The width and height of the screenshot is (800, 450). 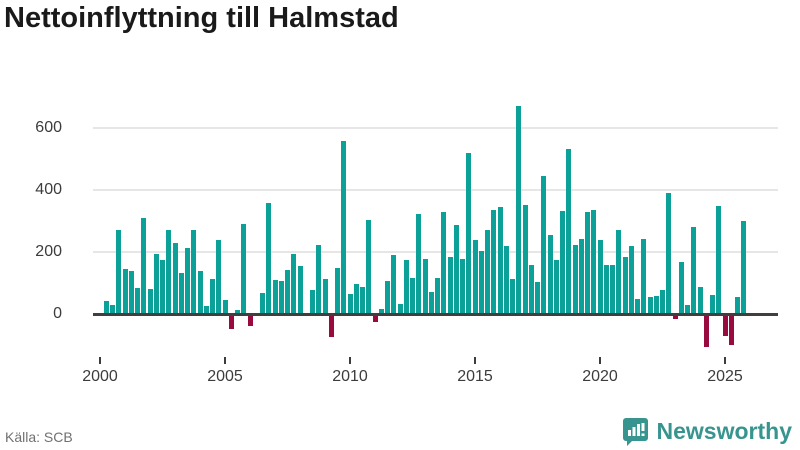 What do you see at coordinates (225, 376) in the screenshot?
I see `x-axis-label: 2005` at bounding box center [225, 376].